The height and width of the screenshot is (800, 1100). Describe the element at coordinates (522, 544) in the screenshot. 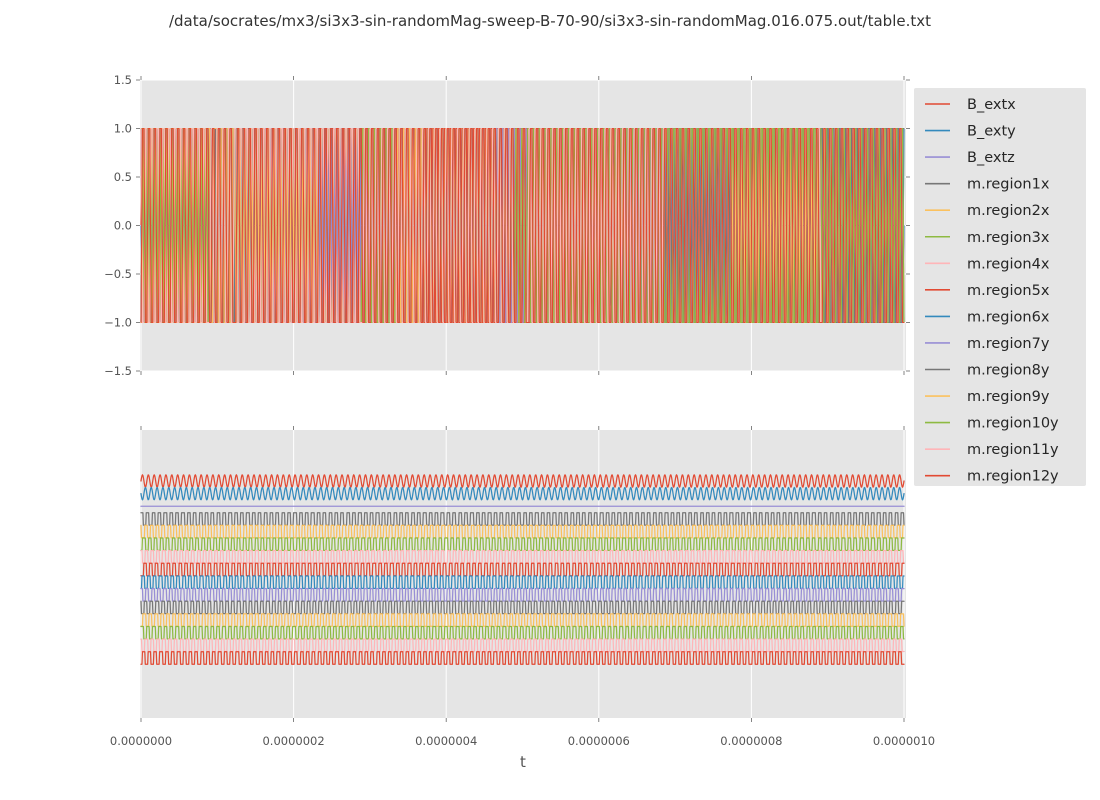

I see `series-line-stacked-m.region3x` at that location.